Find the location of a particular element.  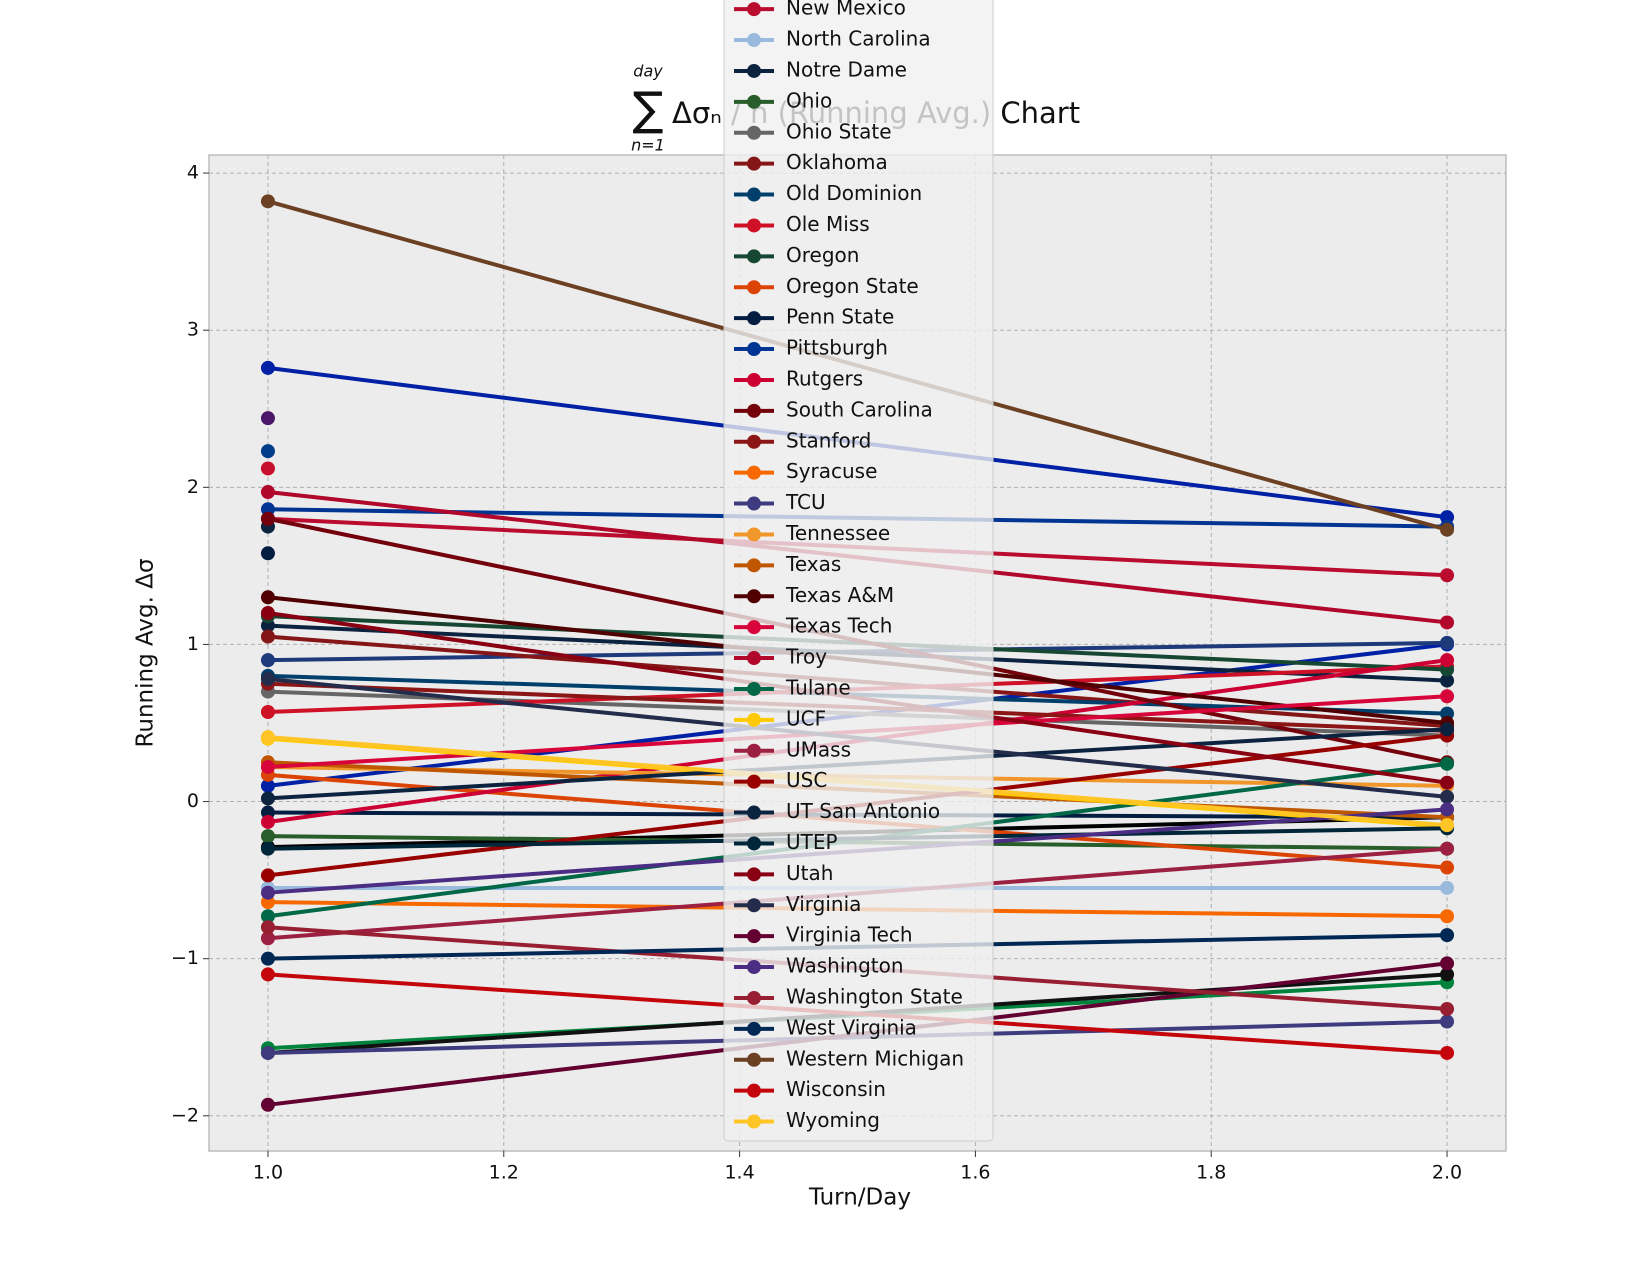

legend-label: TCU is located at coordinates (805, 502).